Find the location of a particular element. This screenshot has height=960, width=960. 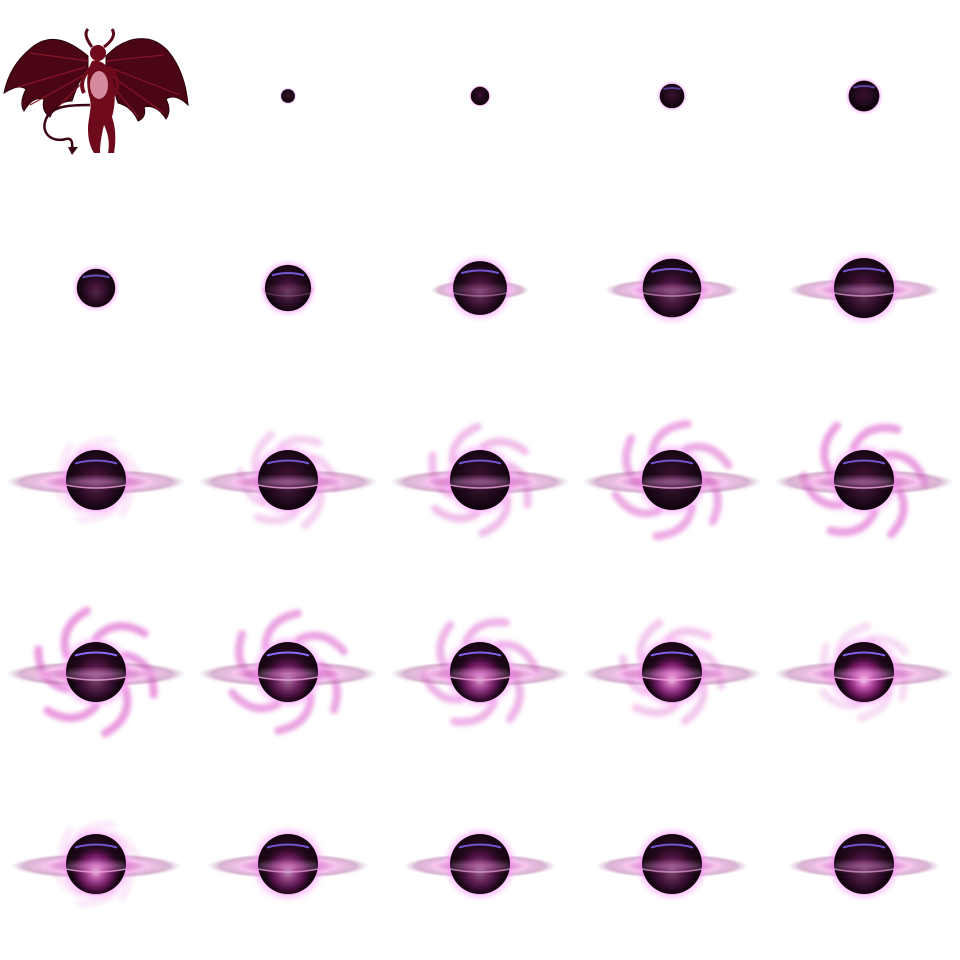

demon-sprite is located at coordinates (96, 91).